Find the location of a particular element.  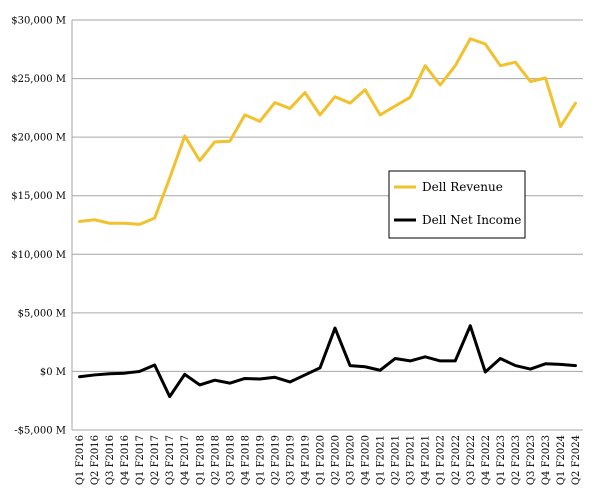

x-tick-label: Q4 F2019 is located at coordinates (305, 460).